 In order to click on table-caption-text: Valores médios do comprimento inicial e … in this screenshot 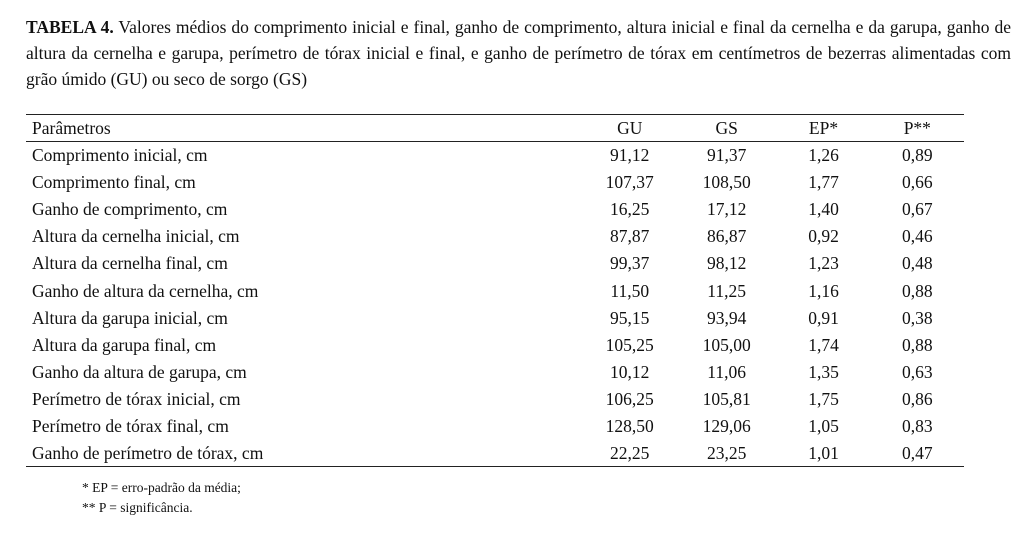, I will do `click(518, 53)`.